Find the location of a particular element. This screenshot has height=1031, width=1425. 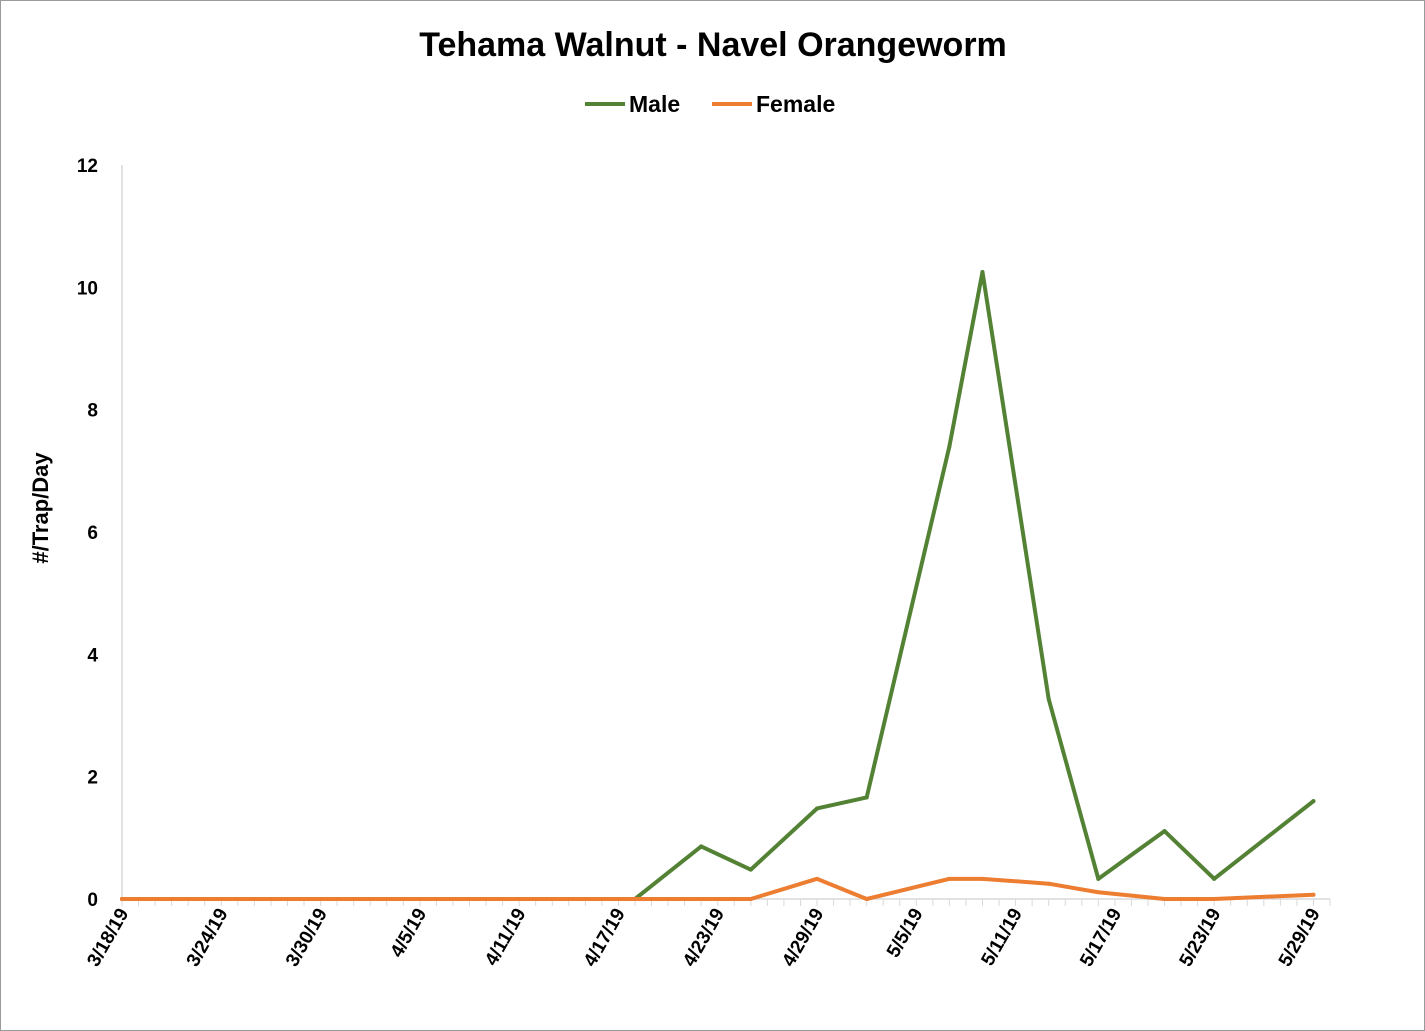

y-axis: 0 2 4 6 8 10 12 is located at coordinates (100, 533).